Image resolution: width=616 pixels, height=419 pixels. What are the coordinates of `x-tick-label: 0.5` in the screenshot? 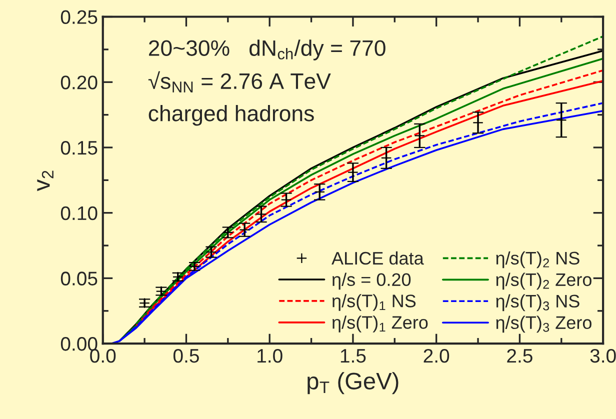 It's located at (186, 355).